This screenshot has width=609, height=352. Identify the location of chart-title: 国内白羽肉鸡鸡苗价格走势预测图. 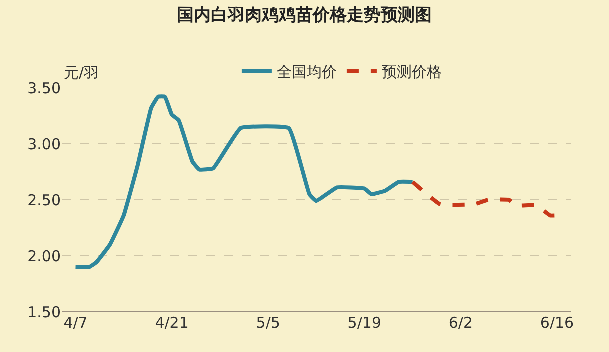
(304, 16).